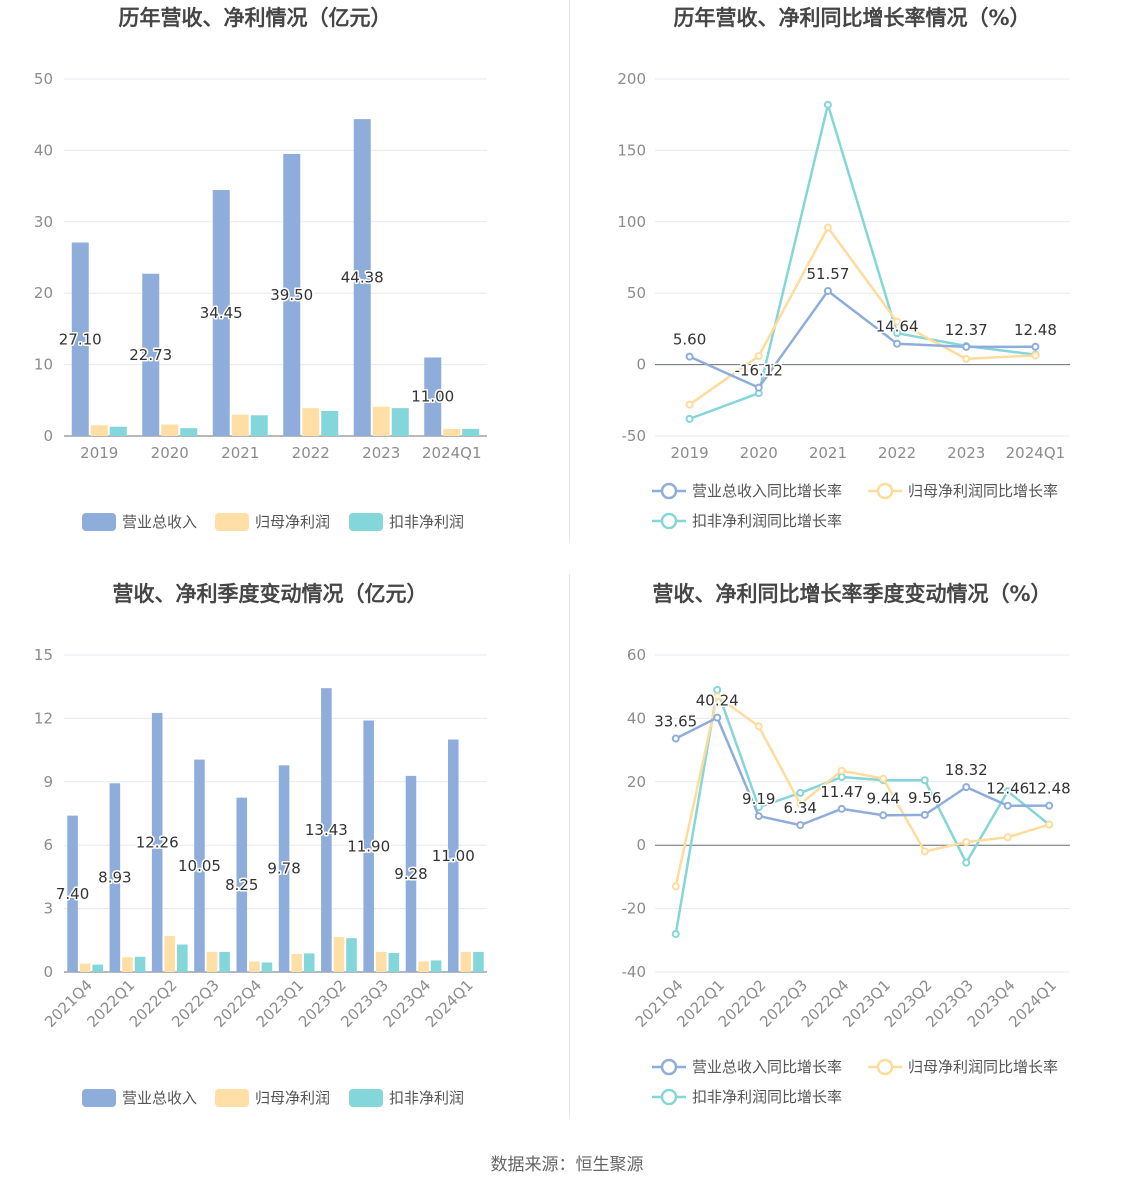 This screenshot has width=1134, height=1188. What do you see at coordinates (170, 453) in the screenshot?
I see `x-tick-label: 2020` at bounding box center [170, 453].